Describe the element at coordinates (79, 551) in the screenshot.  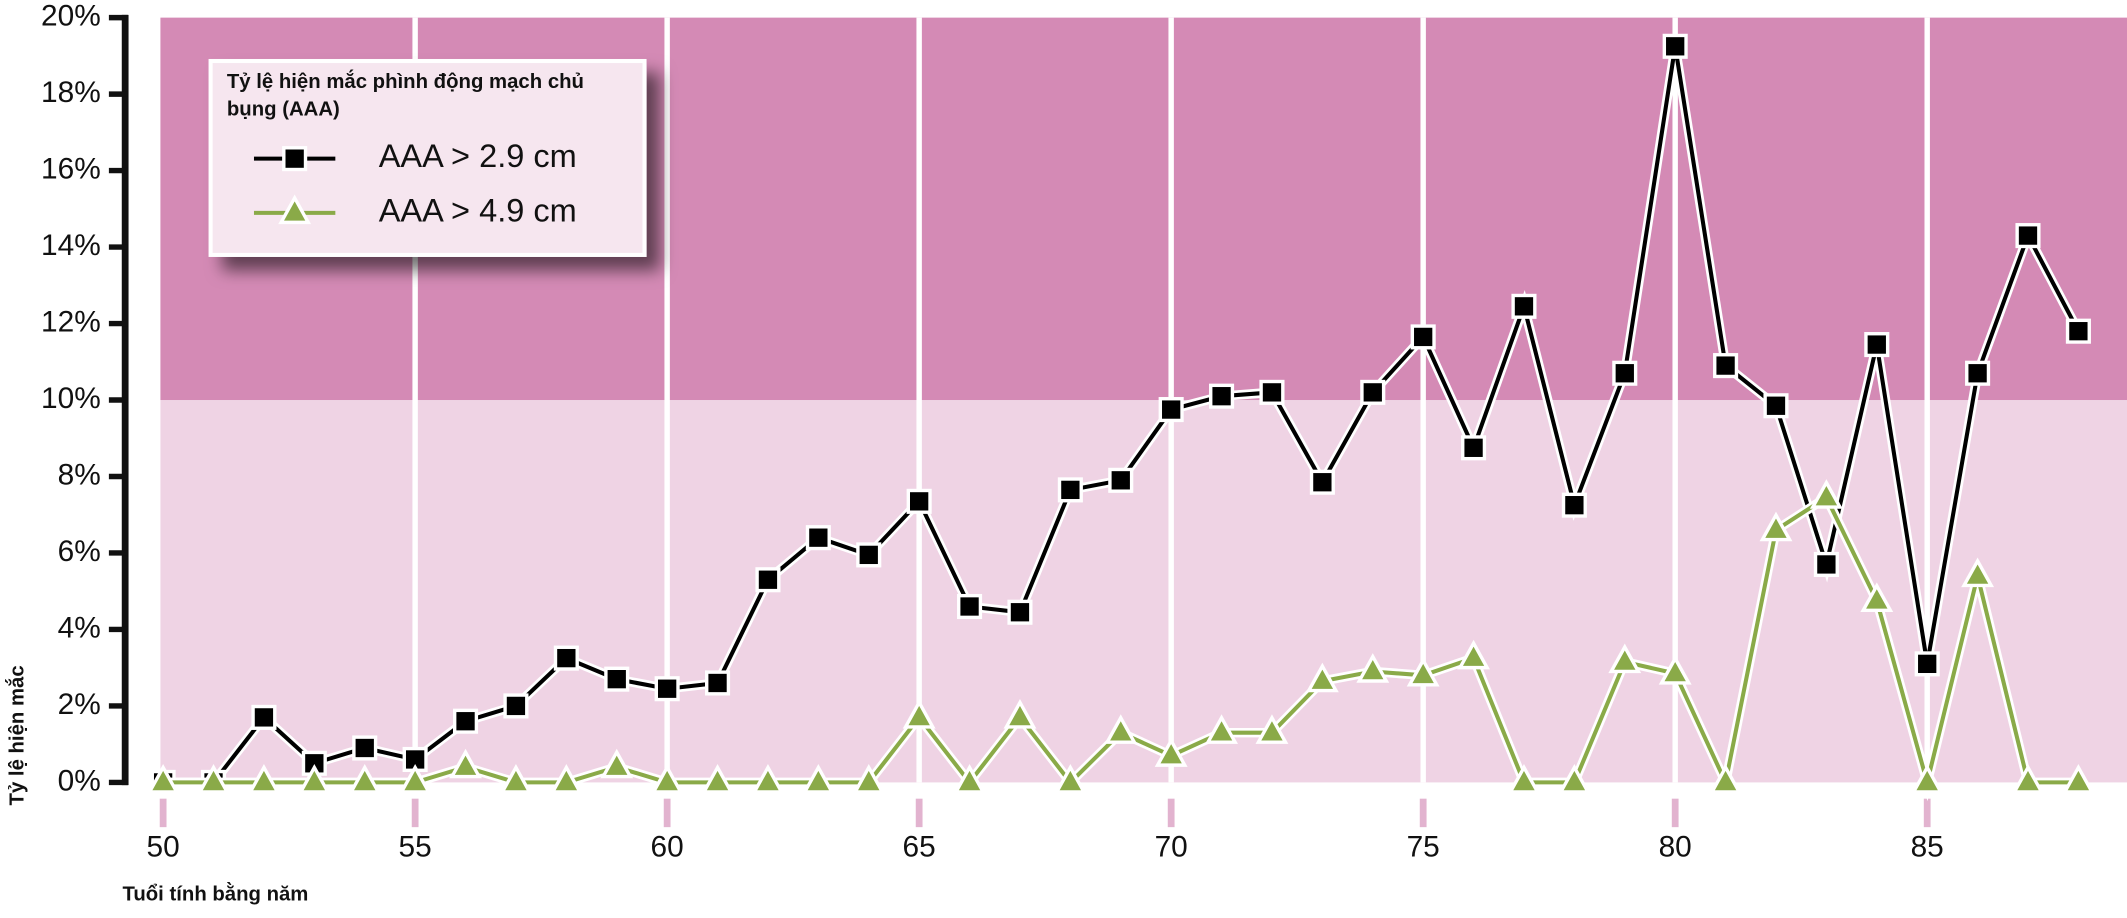
I see `y-tick-label: 6%` at that location.